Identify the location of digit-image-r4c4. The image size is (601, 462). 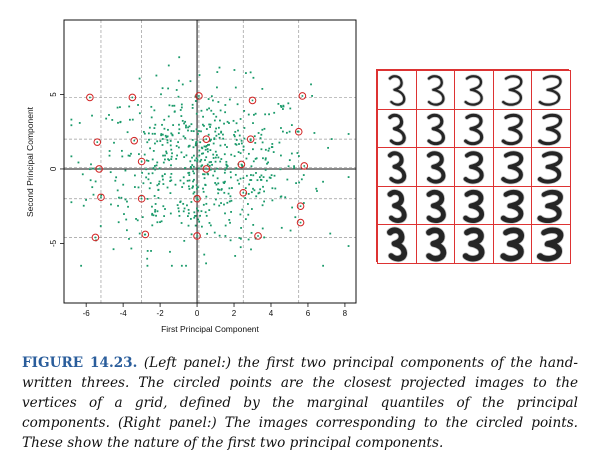
(551, 244).